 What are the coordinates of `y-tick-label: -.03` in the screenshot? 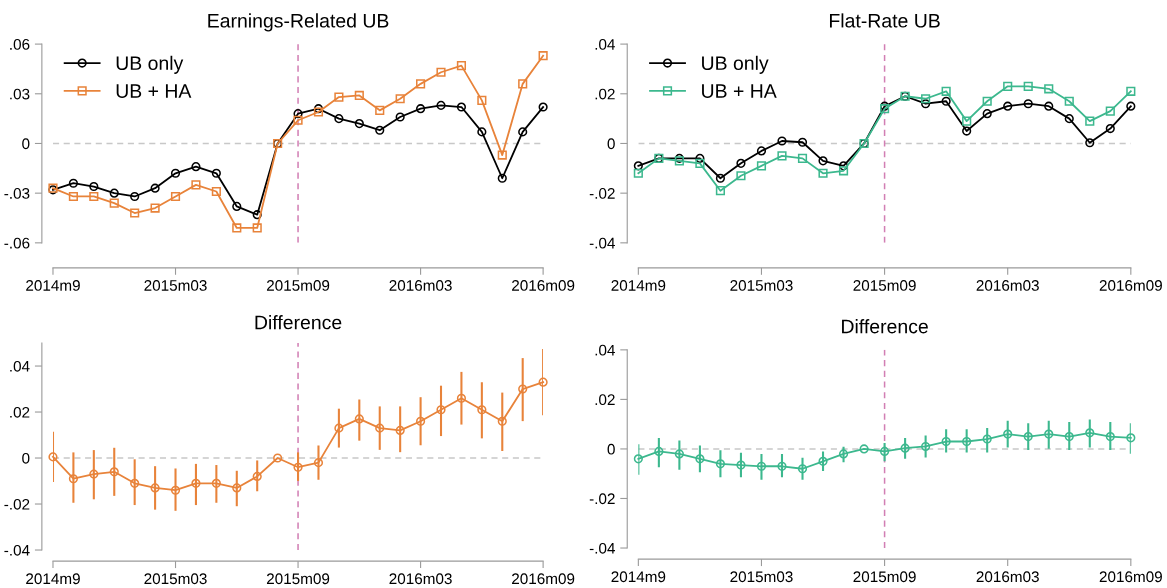 It's located at (17, 193).